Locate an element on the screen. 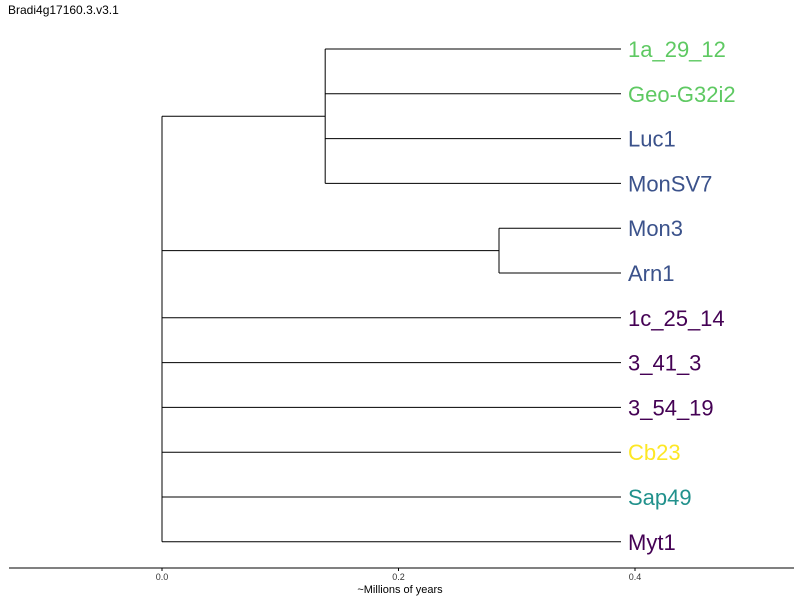 The height and width of the screenshot is (600, 800). chart-title: Bradi4g17160.3.v3.1 is located at coordinates (63, 10).